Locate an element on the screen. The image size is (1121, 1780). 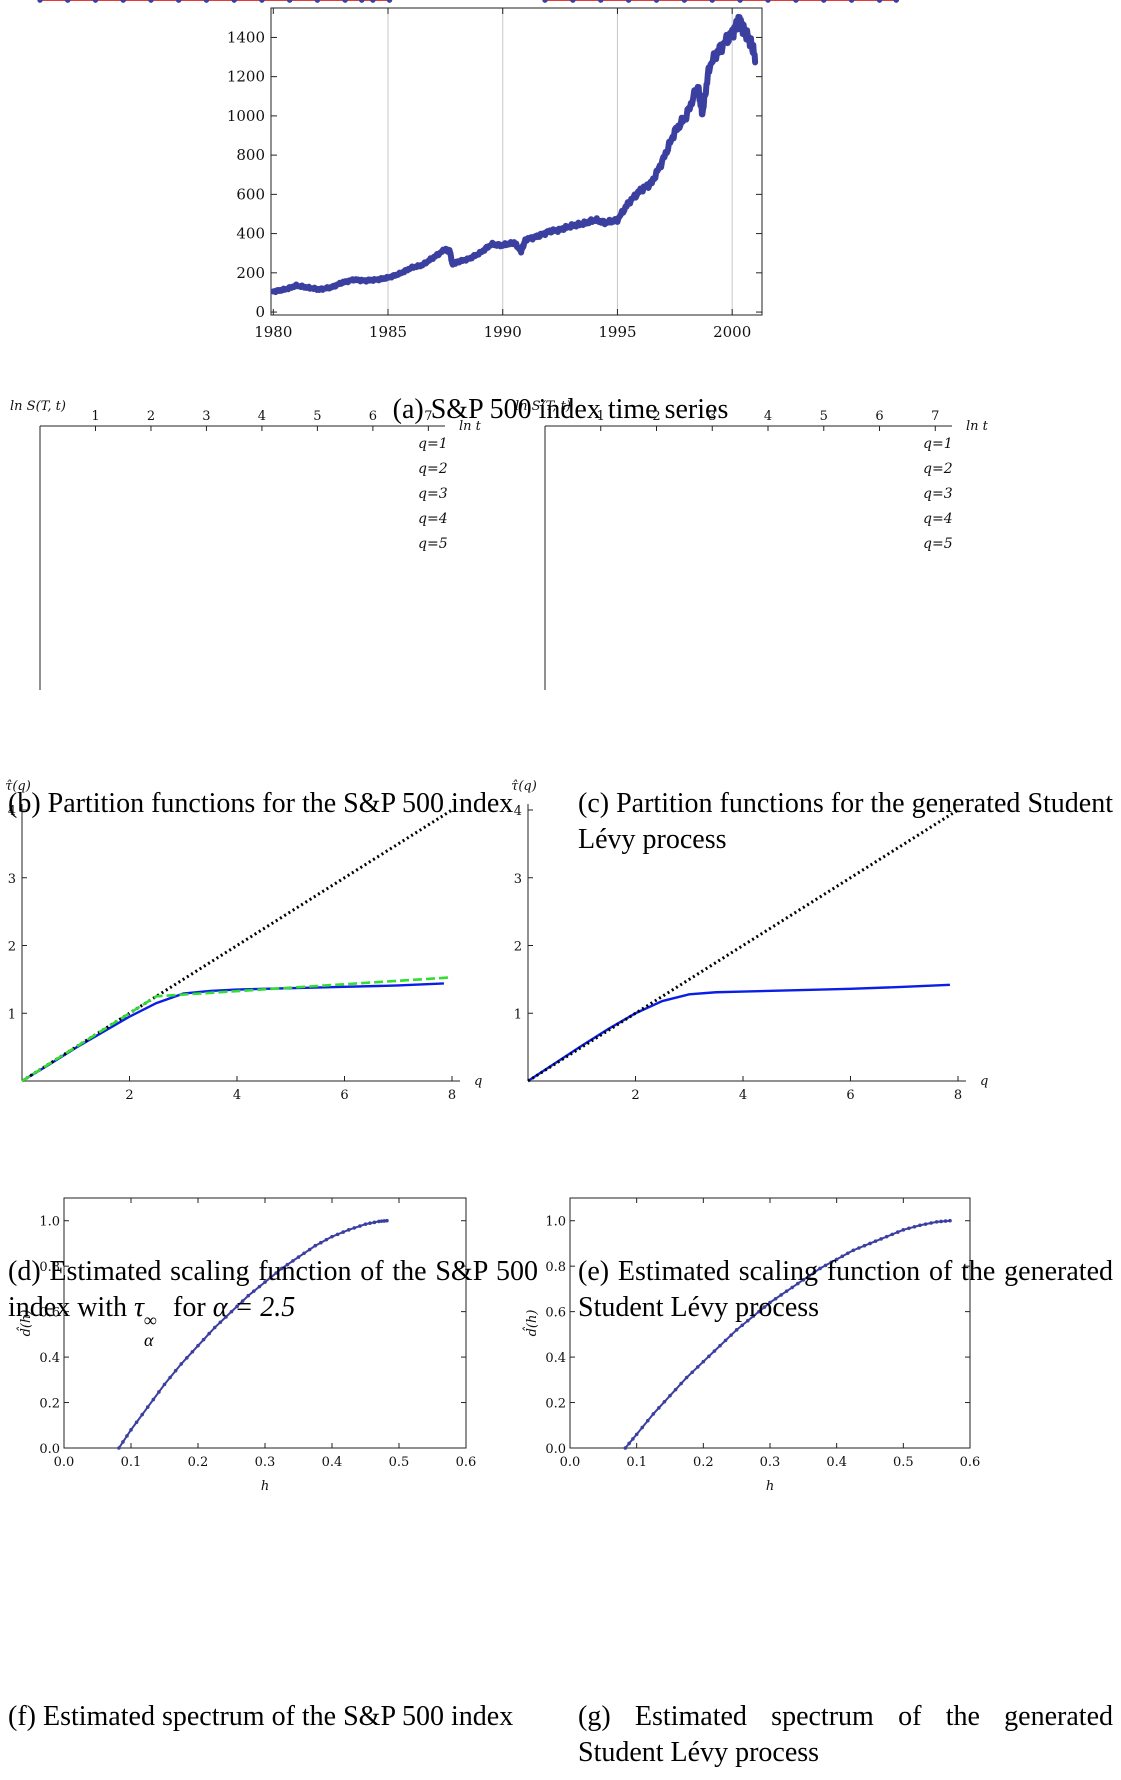
x-tick-label: 0.1 is located at coordinates (636, 1462).